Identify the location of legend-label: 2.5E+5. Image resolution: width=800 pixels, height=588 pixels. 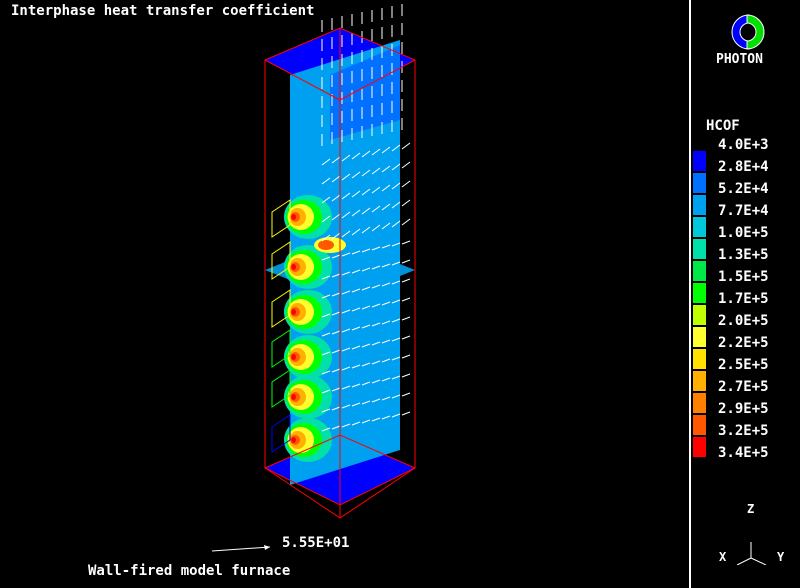
(743, 365).